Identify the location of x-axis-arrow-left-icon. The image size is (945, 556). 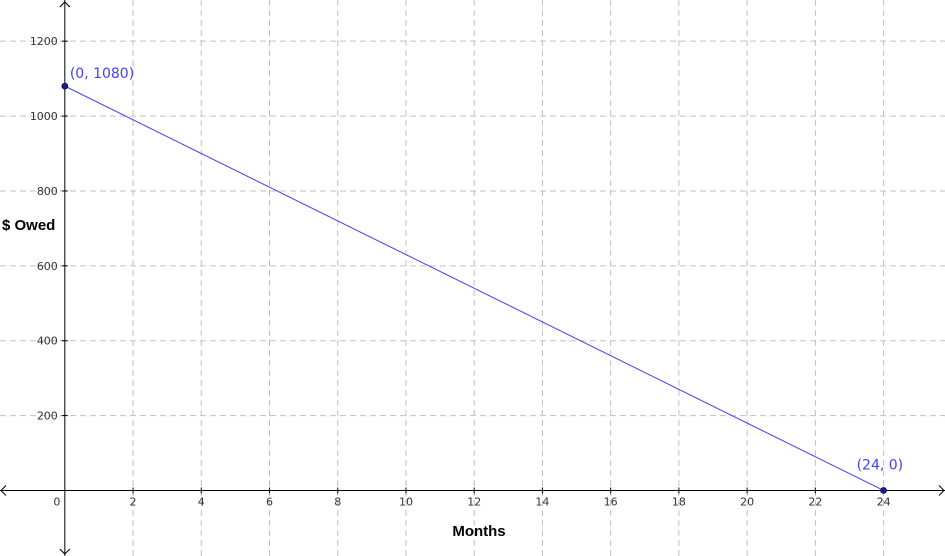
(3, 490).